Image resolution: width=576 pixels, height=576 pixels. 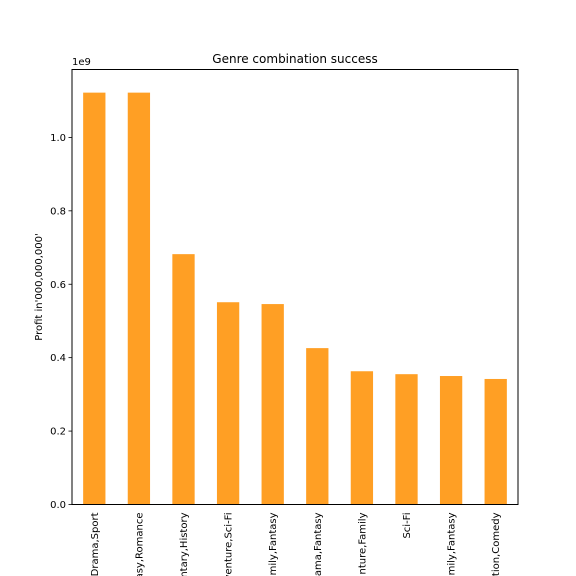 I want to click on x-tick-label: ama,Fantasy, so click(x=318, y=544).